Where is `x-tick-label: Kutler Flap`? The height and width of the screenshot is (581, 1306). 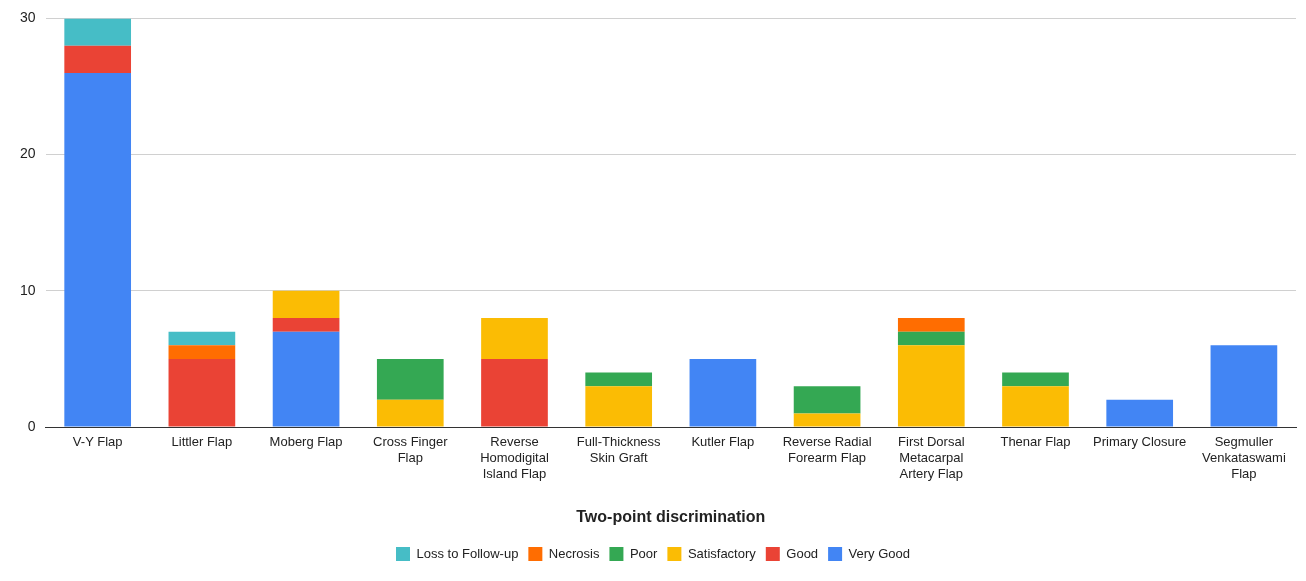 x-tick-label: Kutler Flap is located at coordinates (723, 442).